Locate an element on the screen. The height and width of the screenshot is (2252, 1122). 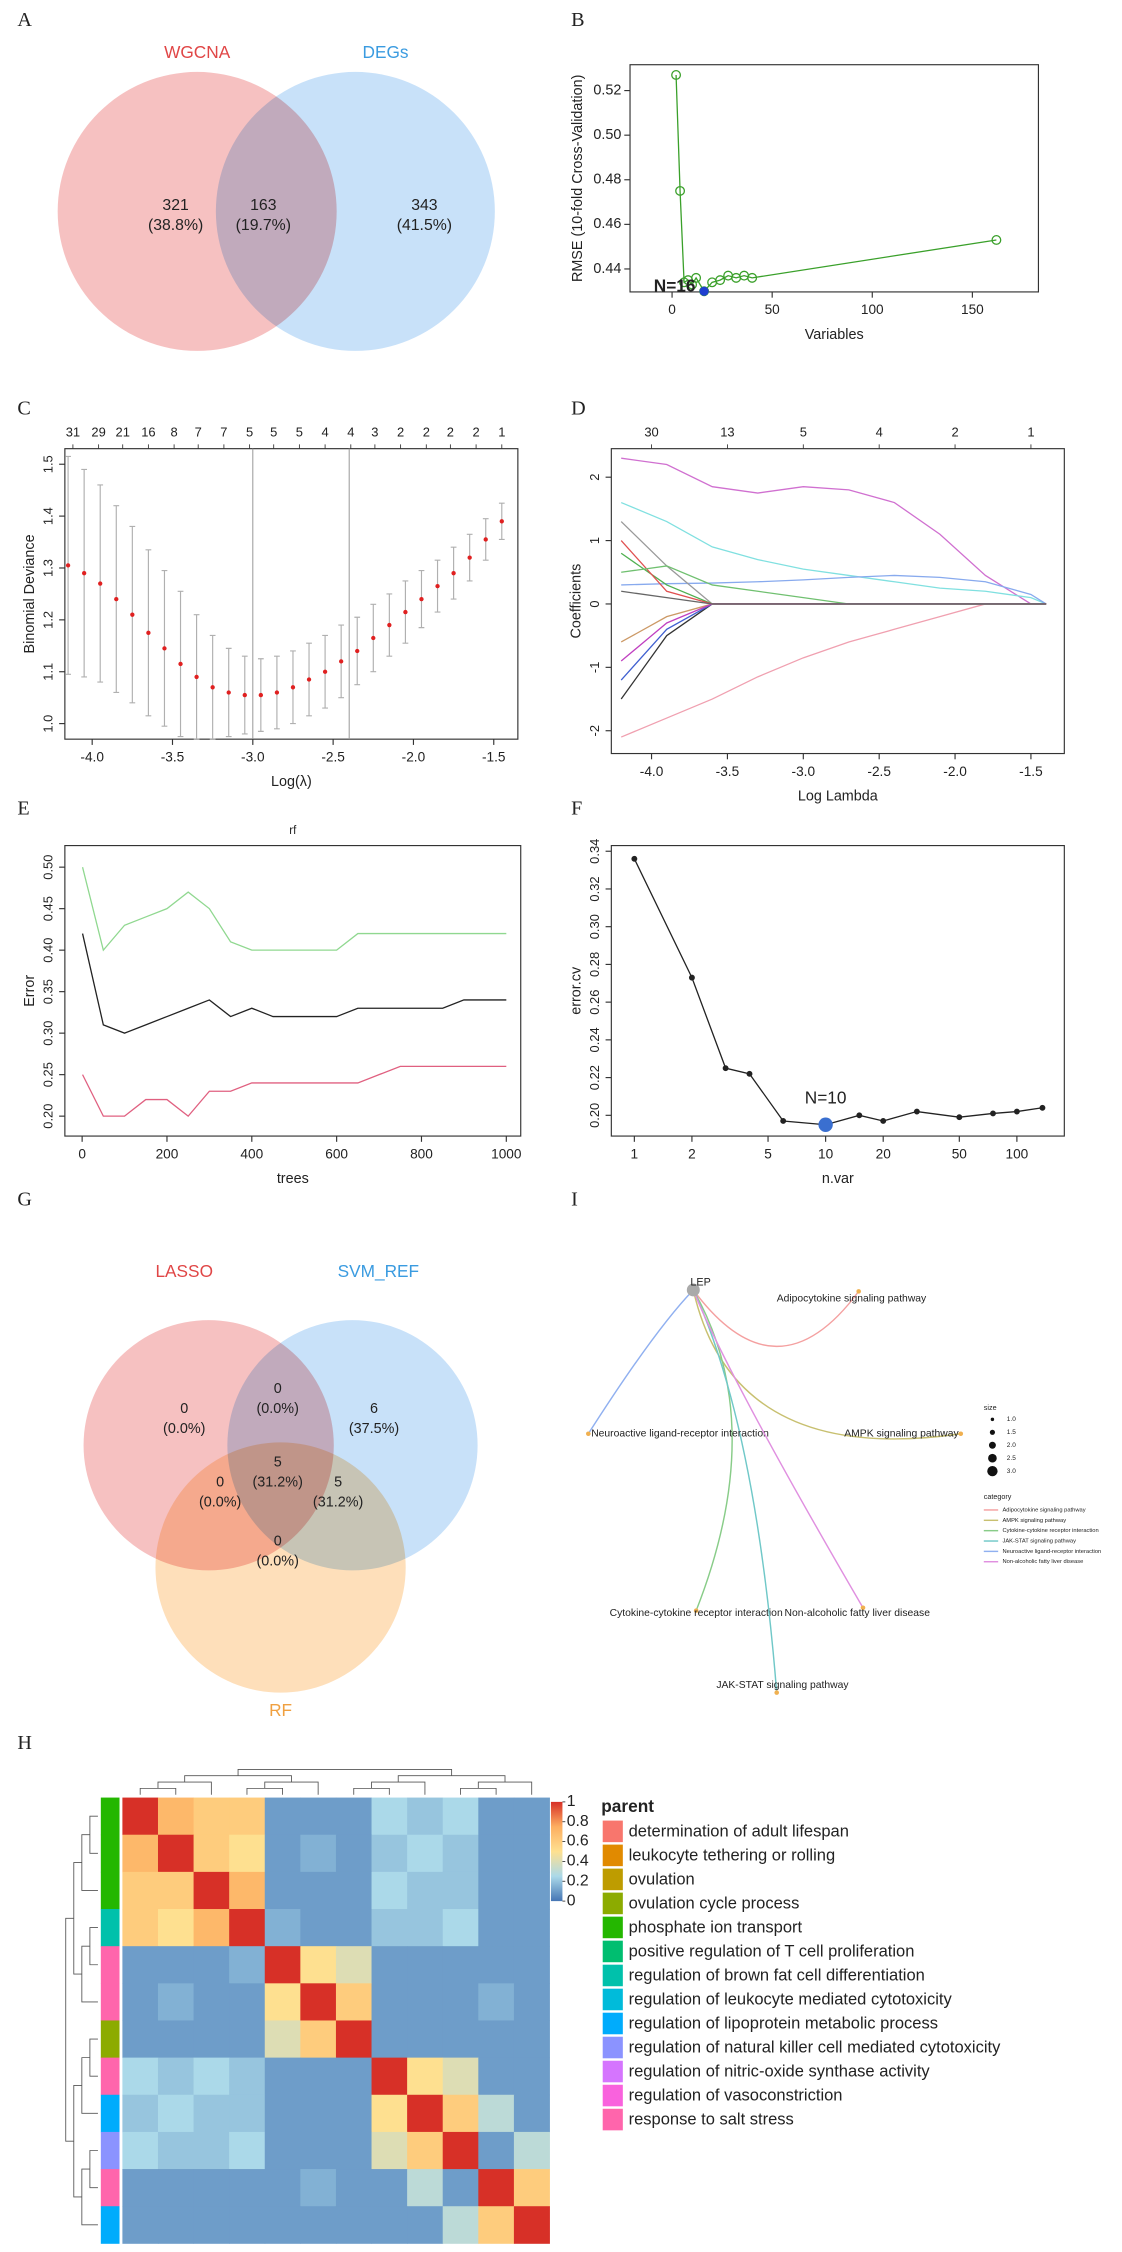
x-tick-label: 0 is located at coordinates (672, 309).